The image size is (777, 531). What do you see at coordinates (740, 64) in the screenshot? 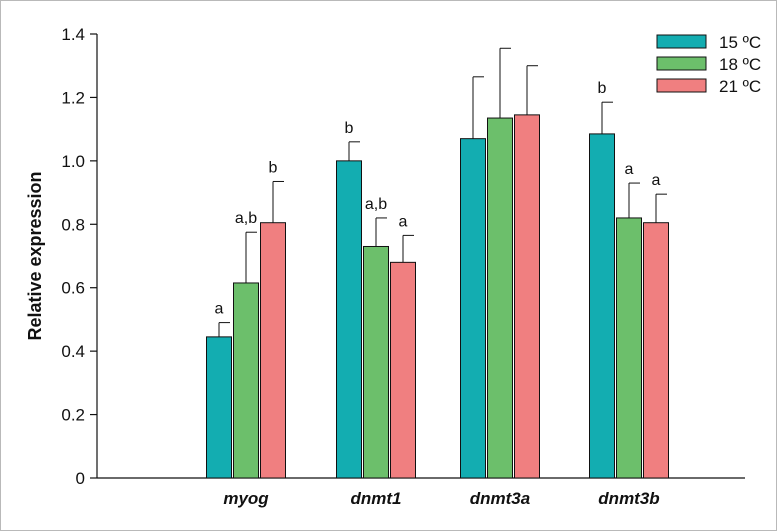
I see `legend-label: 18 ºC` at bounding box center [740, 64].